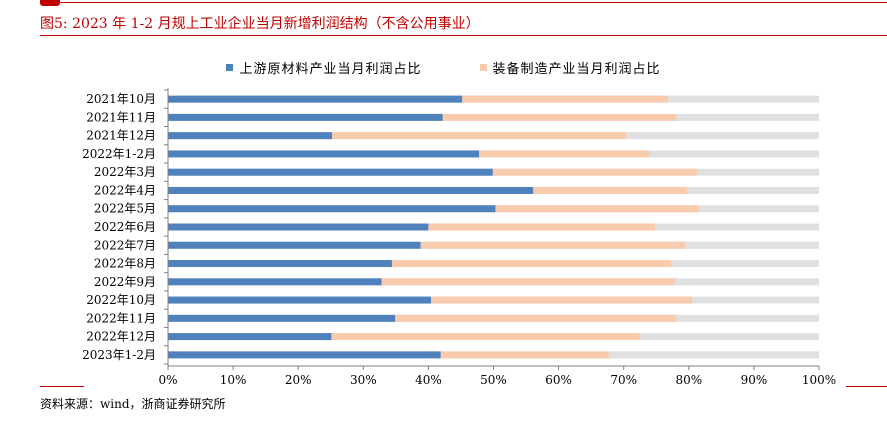  Describe the element at coordinates (125, 245) in the screenshot. I see `category-label: 2022年7月` at that location.